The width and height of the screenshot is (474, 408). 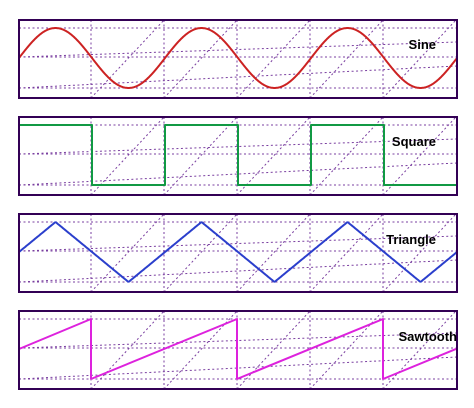 What do you see at coordinates (428, 336) in the screenshot?
I see `sawtooth-label: Sawtooth` at bounding box center [428, 336].